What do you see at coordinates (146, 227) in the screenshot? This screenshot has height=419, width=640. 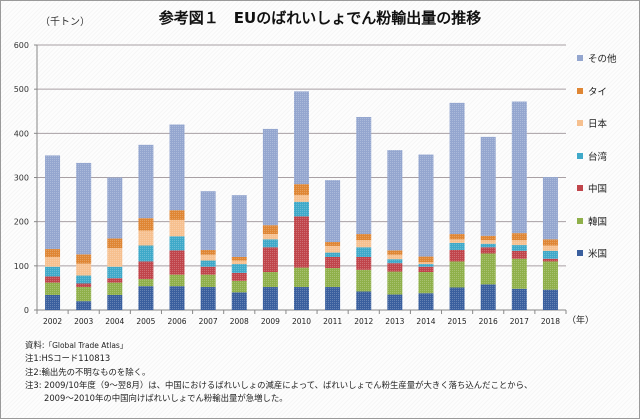 I see `bar-stack-2005` at bounding box center [146, 227].